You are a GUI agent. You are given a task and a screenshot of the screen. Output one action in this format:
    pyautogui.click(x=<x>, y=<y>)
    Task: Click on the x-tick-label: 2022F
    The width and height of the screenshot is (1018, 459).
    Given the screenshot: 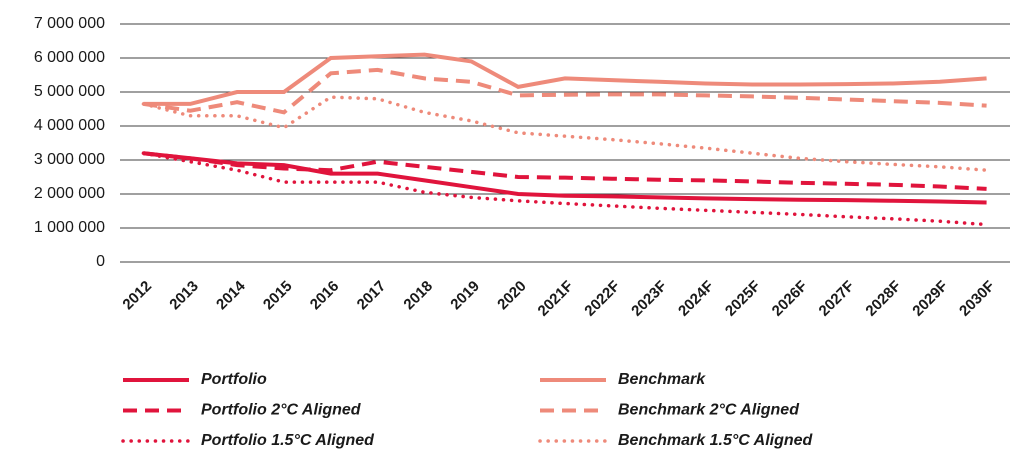 What is the action you would take?
    pyautogui.click(x=602, y=299)
    